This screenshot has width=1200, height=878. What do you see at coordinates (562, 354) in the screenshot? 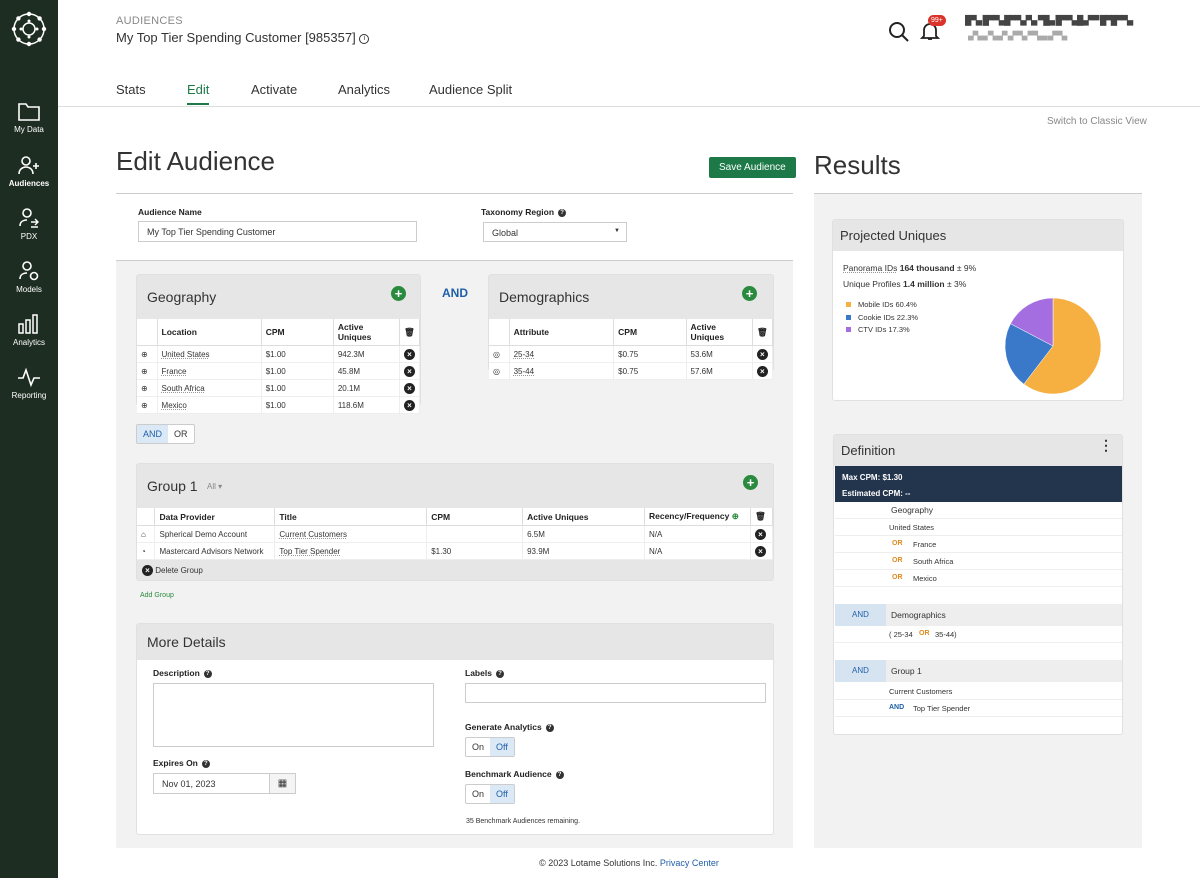
I see `attribute-cell: 25-34` at bounding box center [562, 354].